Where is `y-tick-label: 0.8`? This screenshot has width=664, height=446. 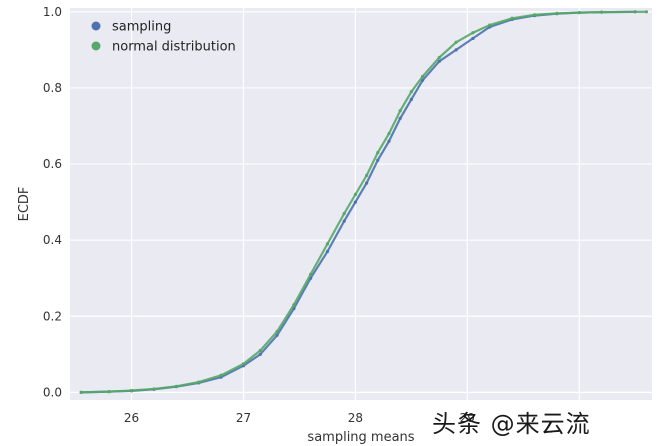
y-tick-label: 0.8 is located at coordinates (52, 88).